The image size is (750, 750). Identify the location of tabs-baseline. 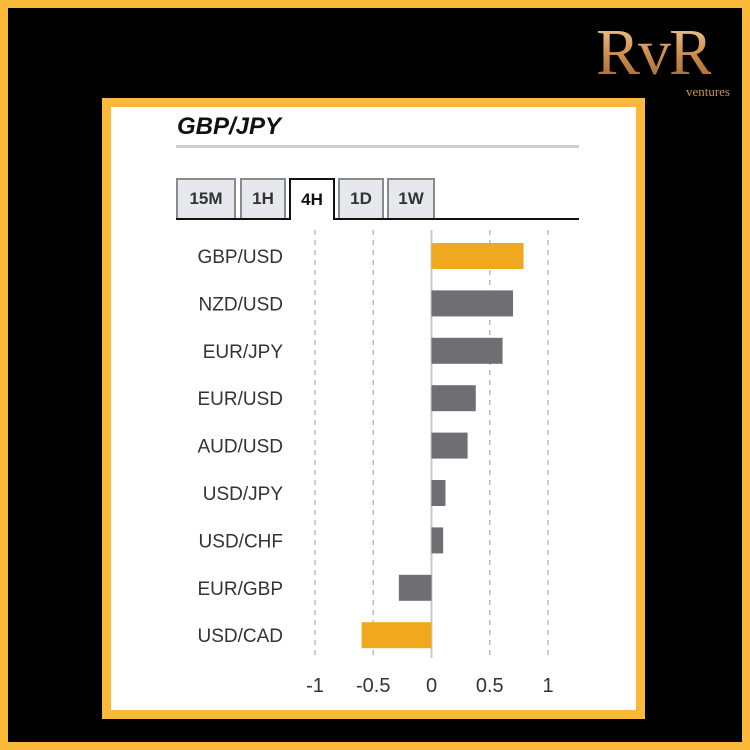
(377, 219).